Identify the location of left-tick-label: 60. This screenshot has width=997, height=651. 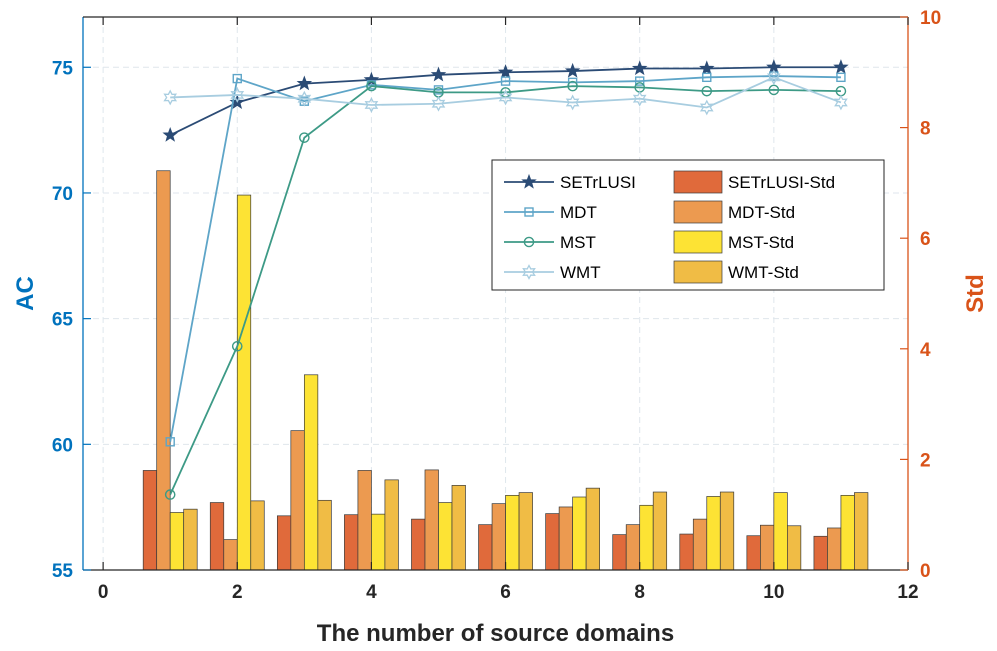
(62, 445).